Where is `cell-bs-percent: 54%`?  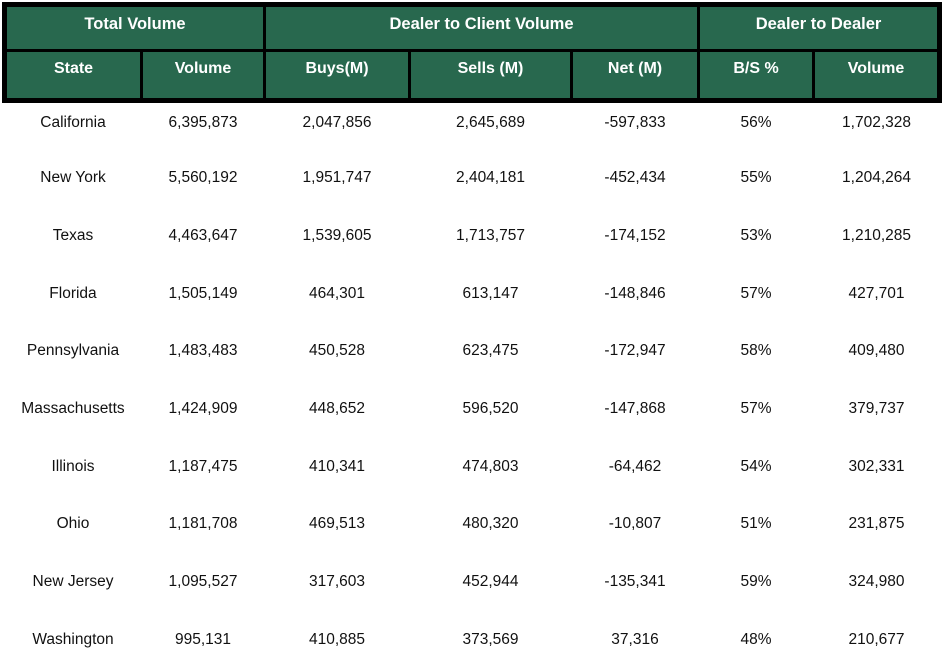
cell-bs-percent: 54% is located at coordinates (756, 475).